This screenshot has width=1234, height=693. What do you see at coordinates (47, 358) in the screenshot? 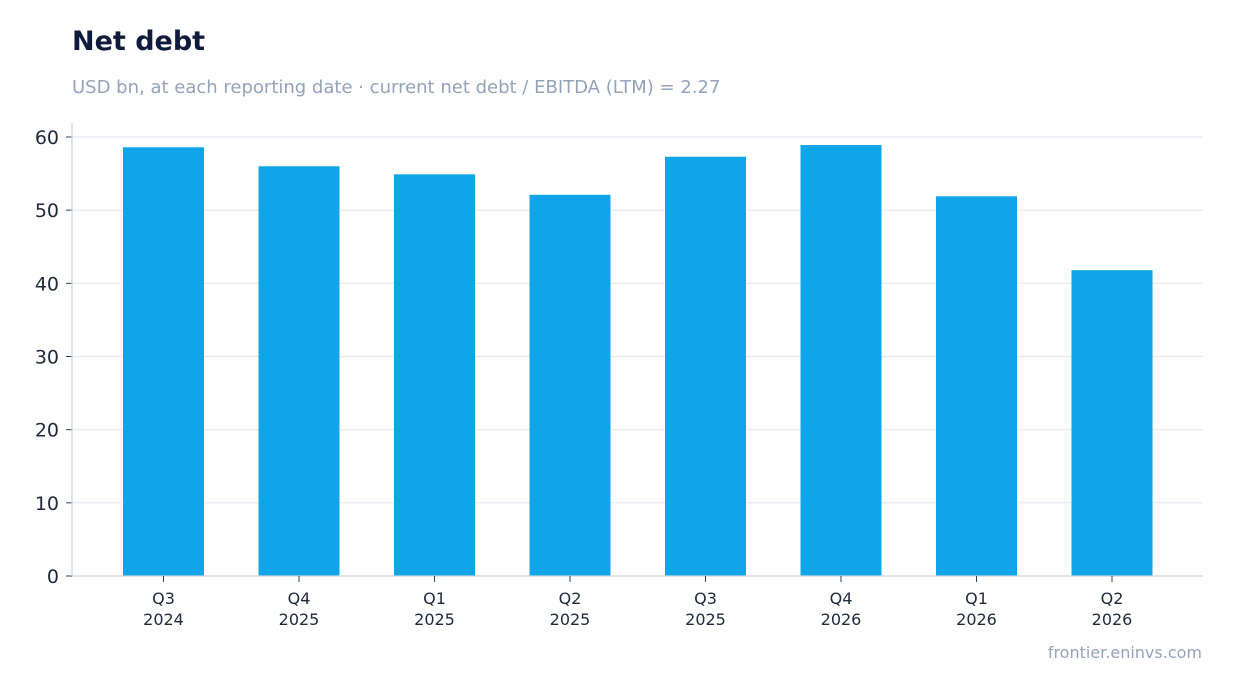
I see `y-tick-label: 30` at bounding box center [47, 358].